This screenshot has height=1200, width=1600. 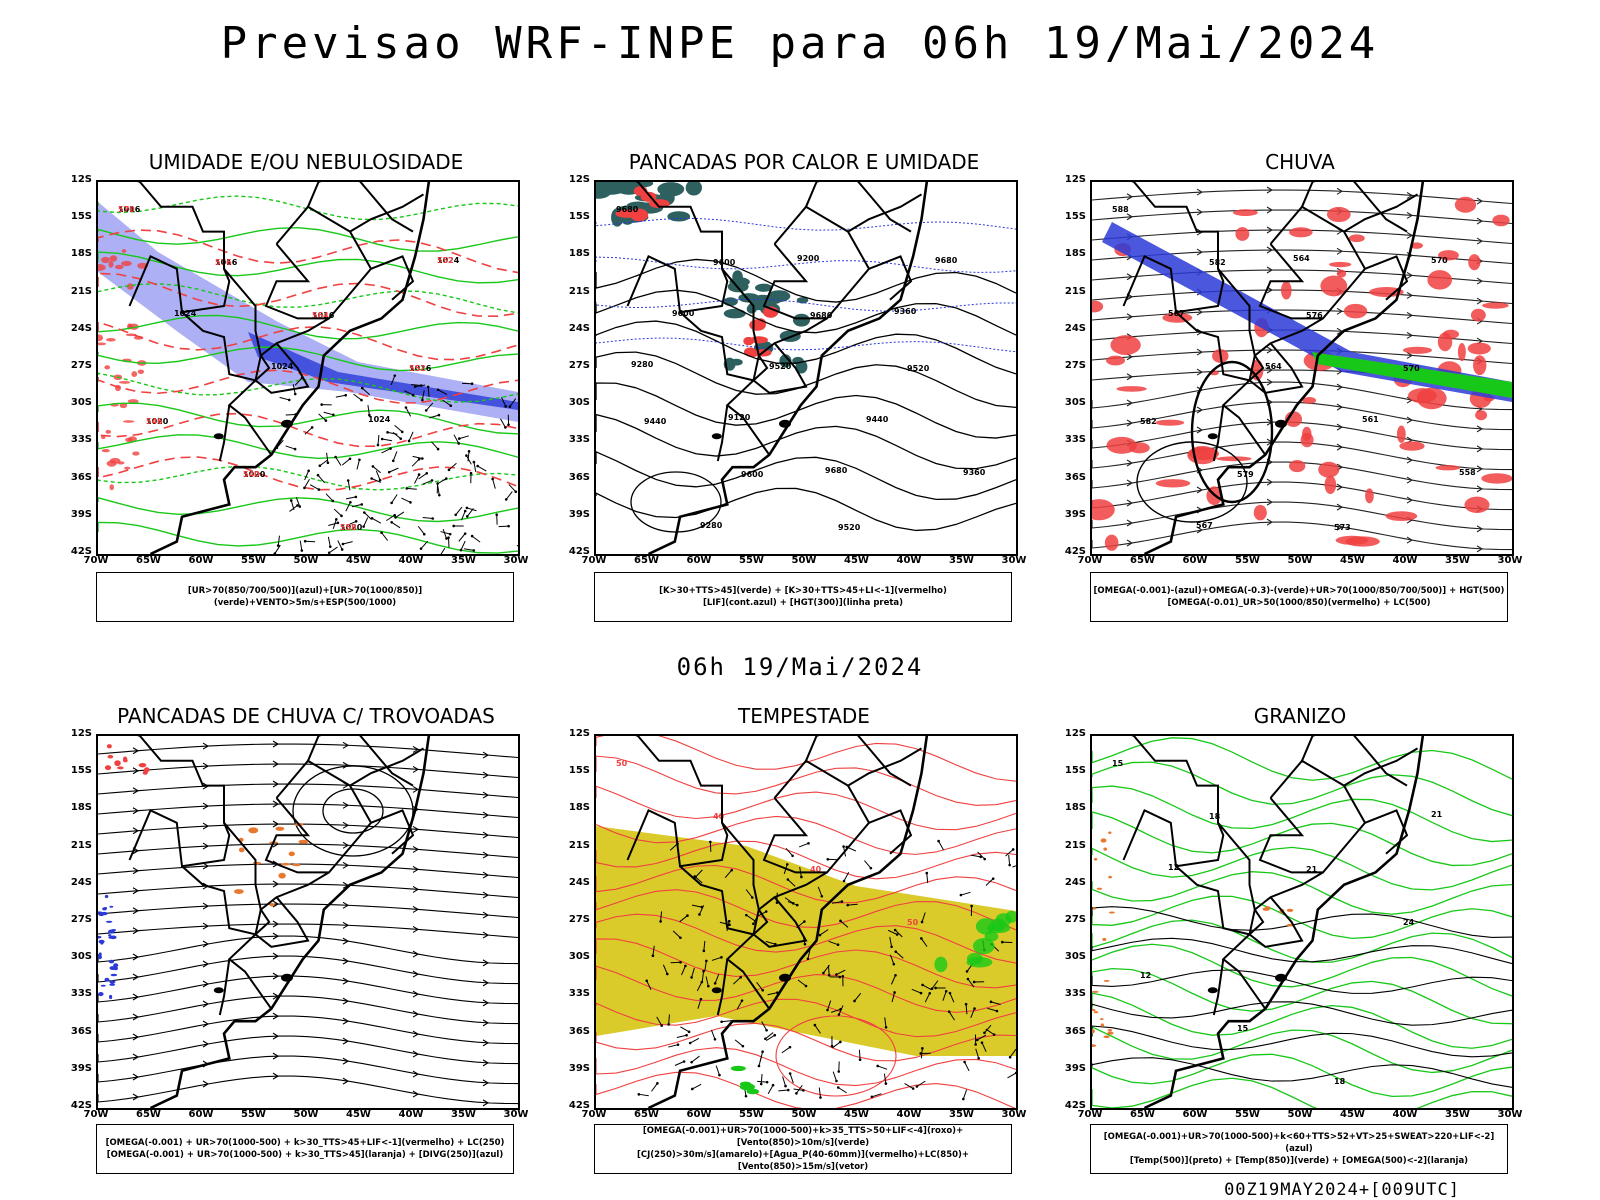 I want to click on temp850-contour, so click(x=1302, y=1092).